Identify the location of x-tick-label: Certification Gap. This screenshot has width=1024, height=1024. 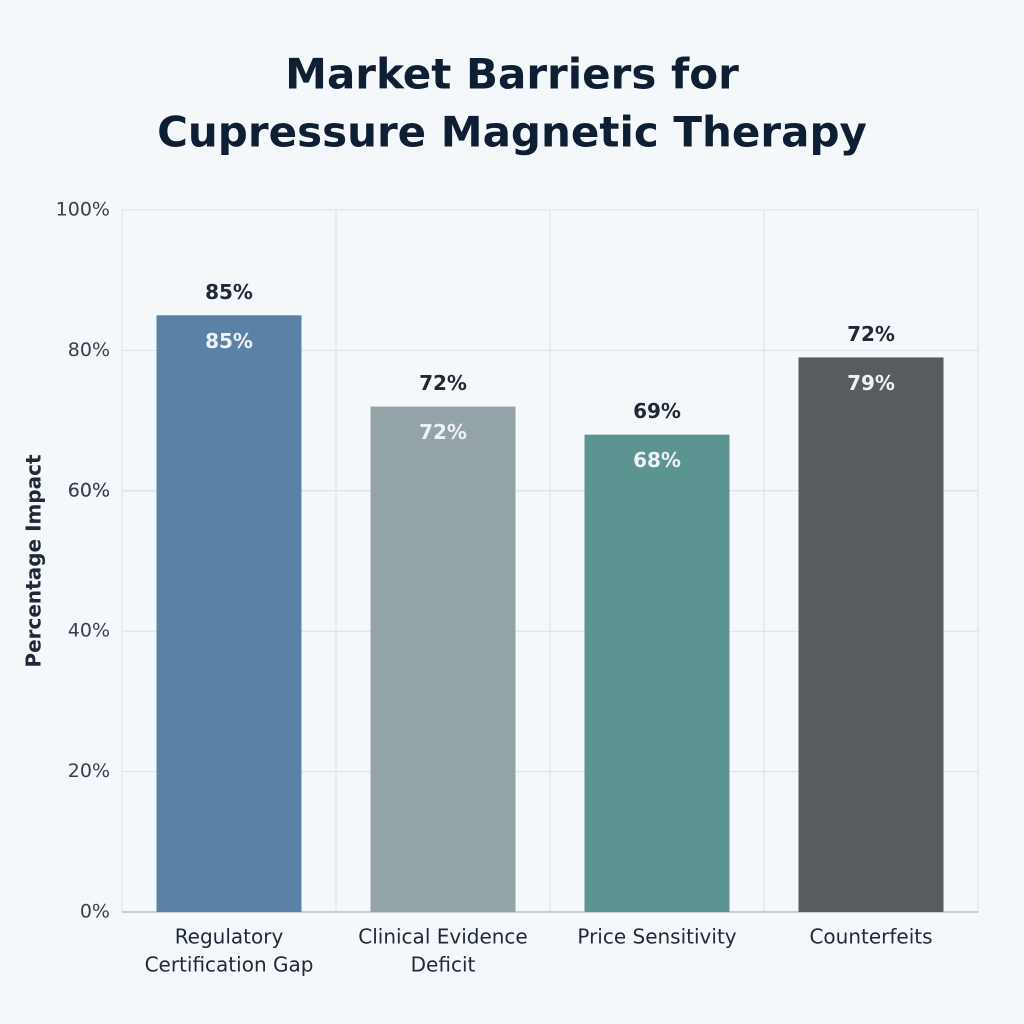
(229, 965).